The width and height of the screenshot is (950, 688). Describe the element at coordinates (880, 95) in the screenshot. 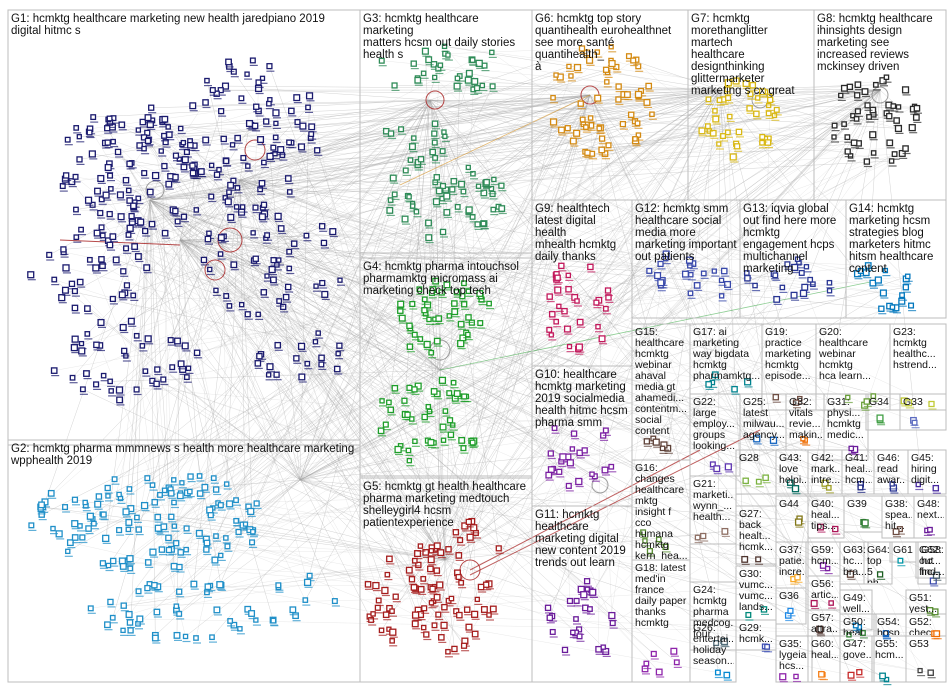

I see `self-loop` at that location.